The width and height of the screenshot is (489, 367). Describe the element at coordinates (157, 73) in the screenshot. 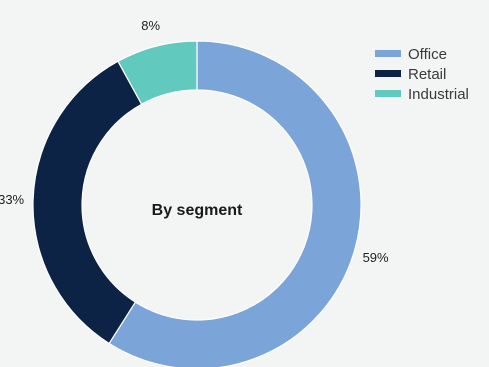

I see `slice-industrial` at that location.